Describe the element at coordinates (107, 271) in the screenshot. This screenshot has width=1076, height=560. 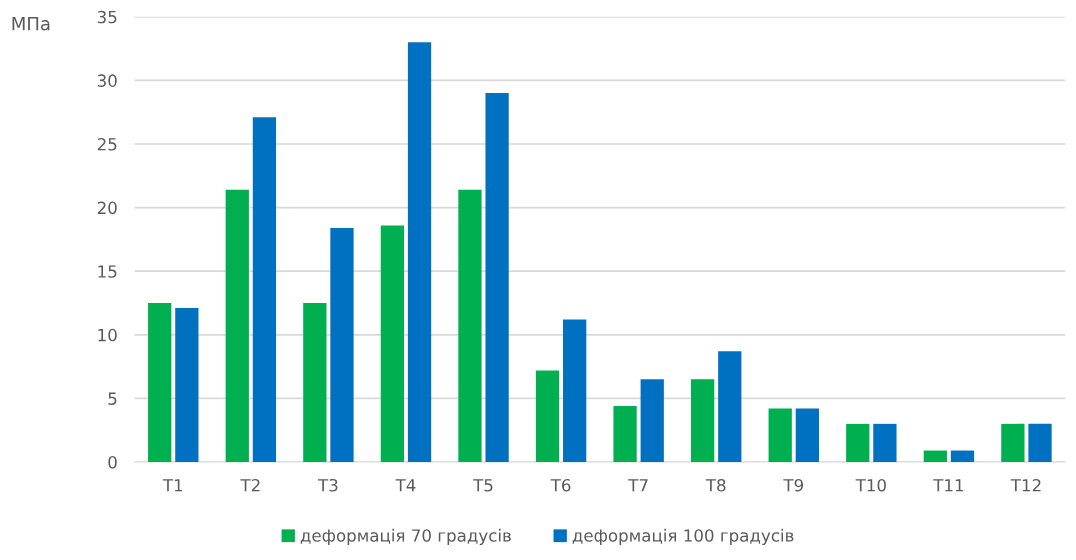
I see `y-tick-label: 15` at that location.